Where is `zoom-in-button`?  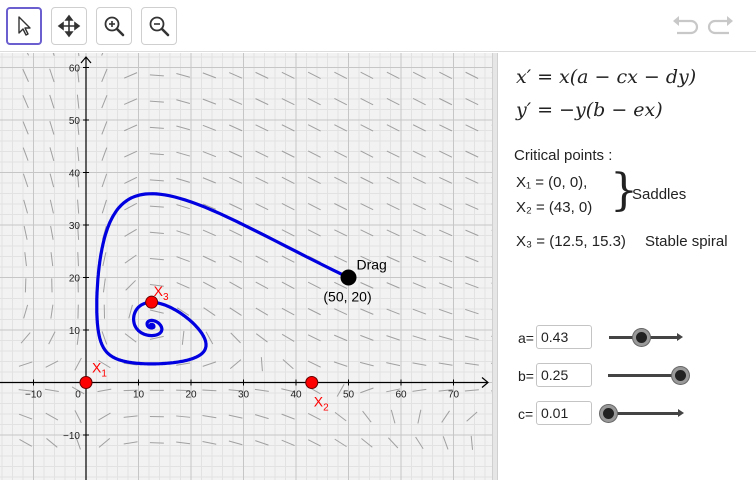
zoom-in-button is located at coordinates (114, 26).